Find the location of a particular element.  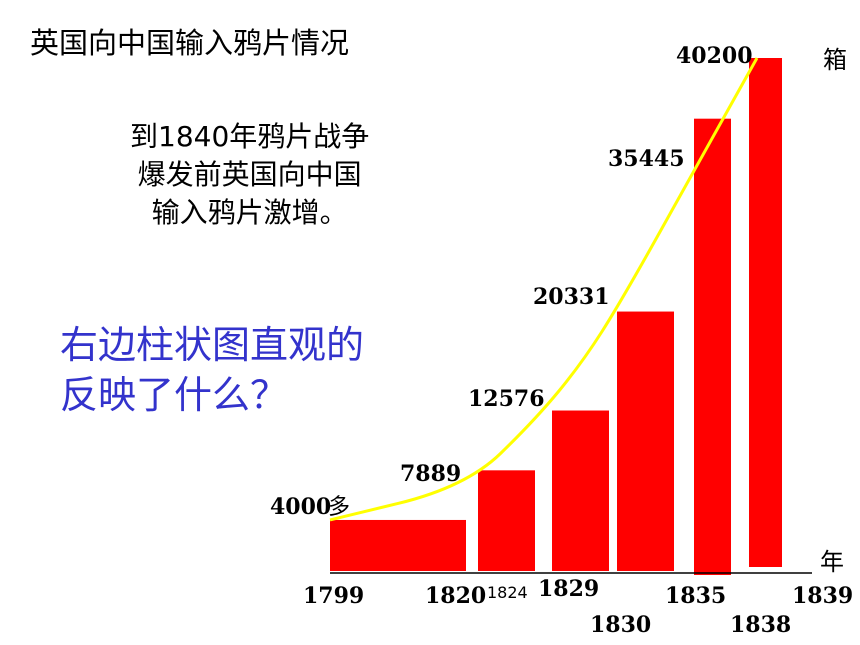

note-text: 到1840年鸦片战争 爆发前英国向中国 输入鸦片激增。 is located at coordinates (249, 175).